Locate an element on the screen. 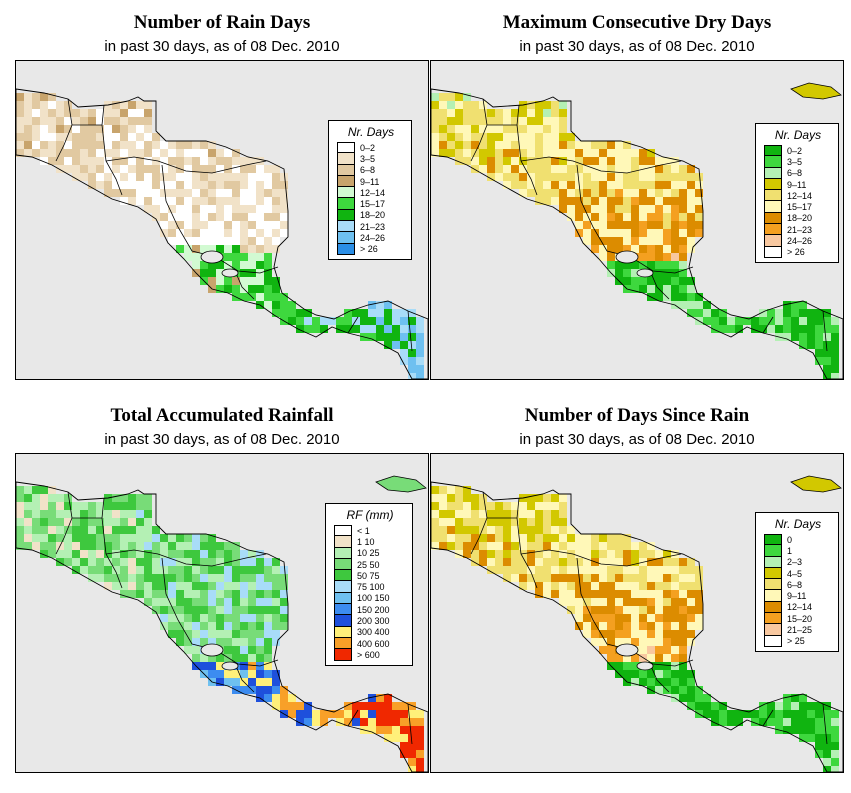  legend-label: 6–8 is located at coordinates (795, 584).